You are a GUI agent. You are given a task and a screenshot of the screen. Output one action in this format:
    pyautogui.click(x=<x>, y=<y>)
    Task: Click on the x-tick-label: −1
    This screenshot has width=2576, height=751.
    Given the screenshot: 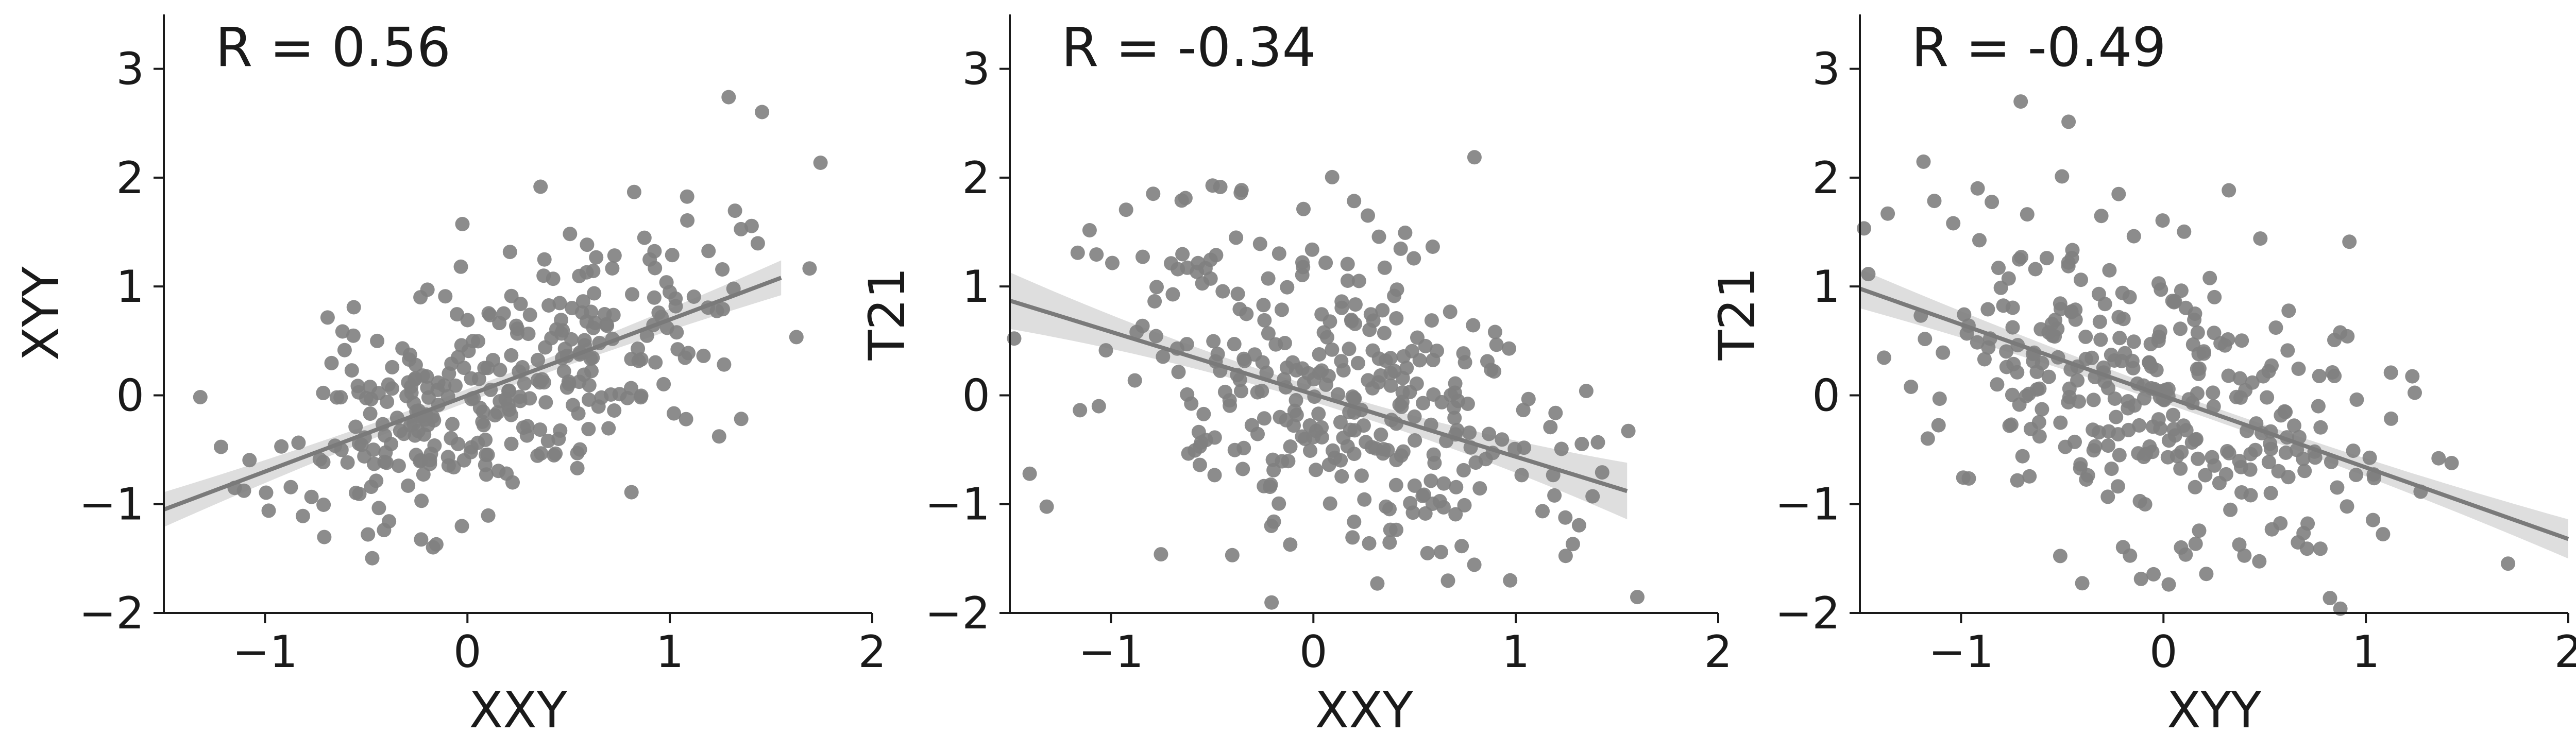 What is the action you would take?
    pyautogui.click(x=1111, y=652)
    